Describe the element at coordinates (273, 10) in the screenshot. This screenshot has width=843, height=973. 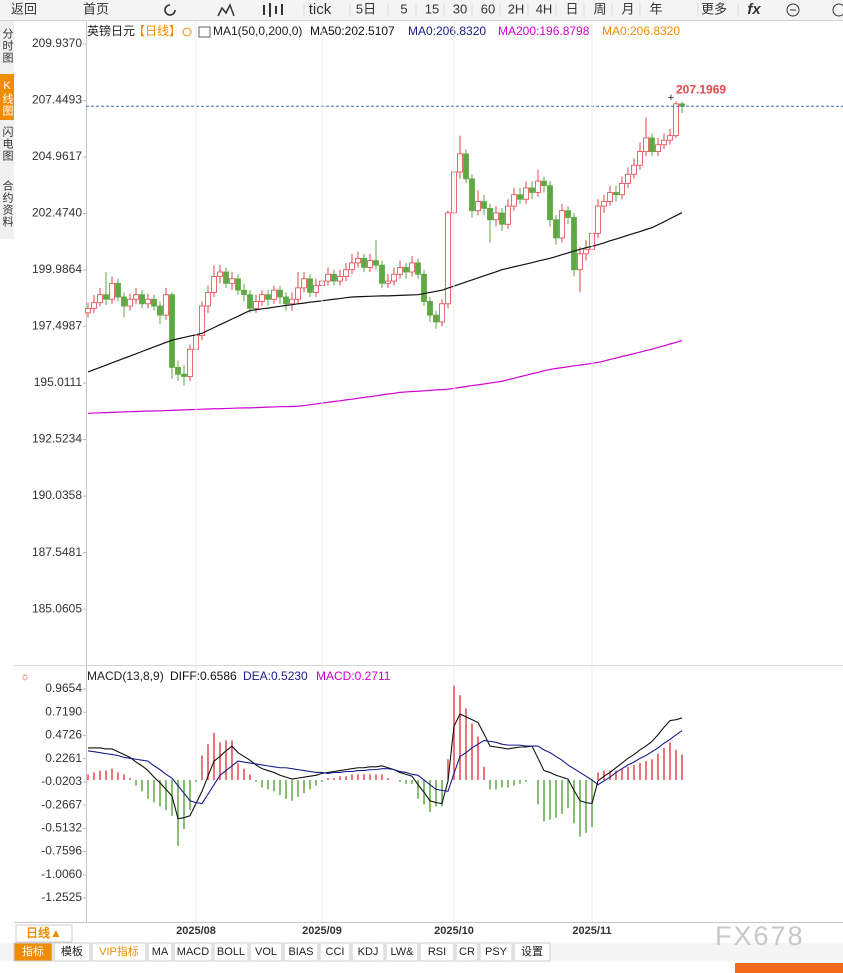
I see `candle-icon` at that location.